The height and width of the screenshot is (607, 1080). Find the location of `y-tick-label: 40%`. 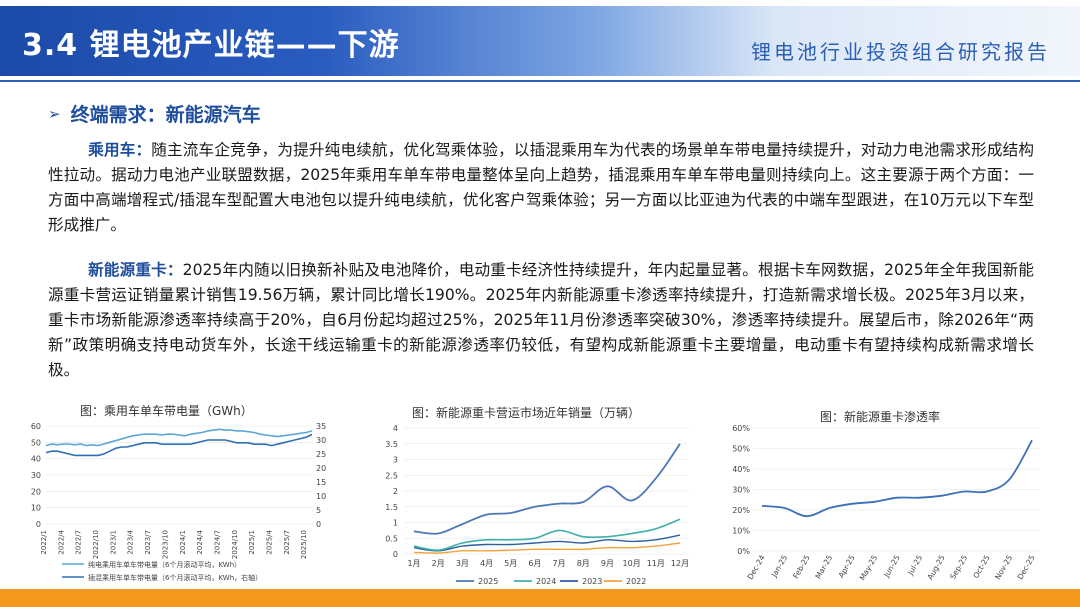

y-tick-label: 40% is located at coordinates (741, 469).